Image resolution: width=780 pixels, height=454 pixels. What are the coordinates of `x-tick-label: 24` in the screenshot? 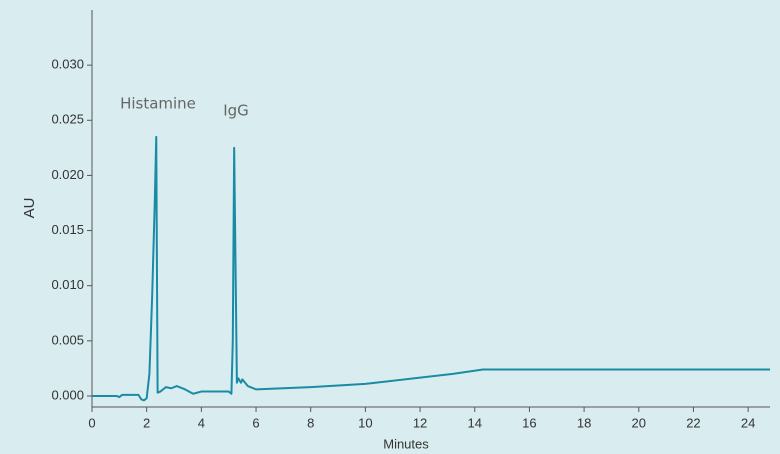 It's located at (748, 422).